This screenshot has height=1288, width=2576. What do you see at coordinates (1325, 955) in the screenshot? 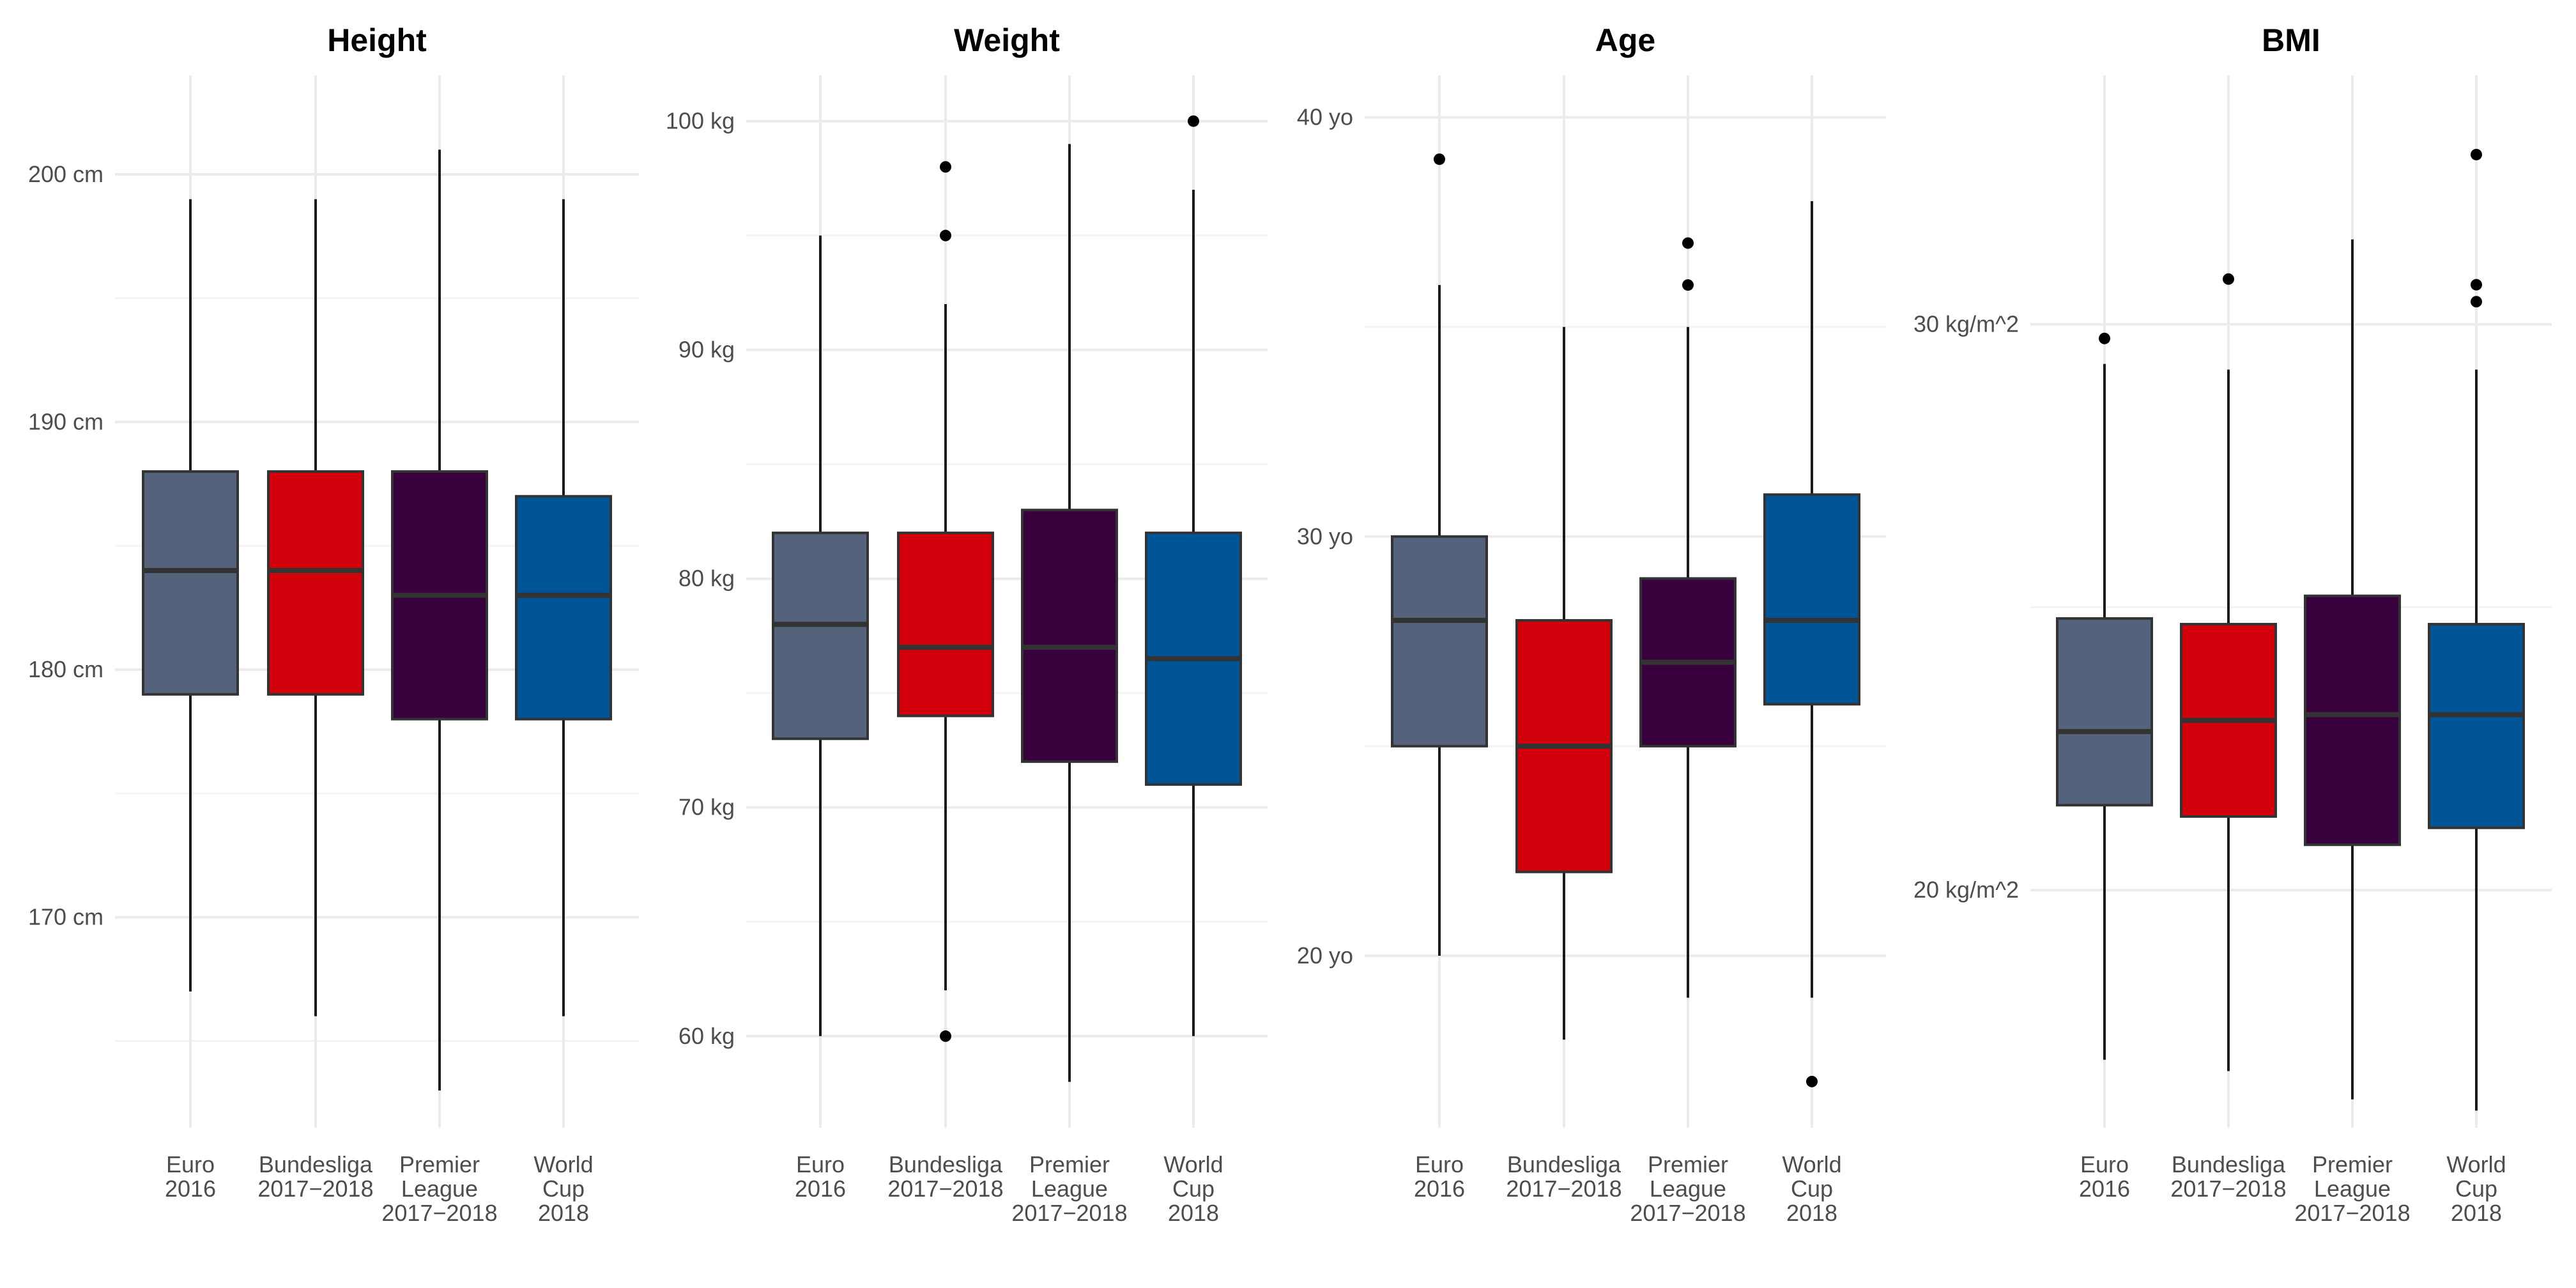
I see `y-tick-label: 20 yo` at bounding box center [1325, 955].